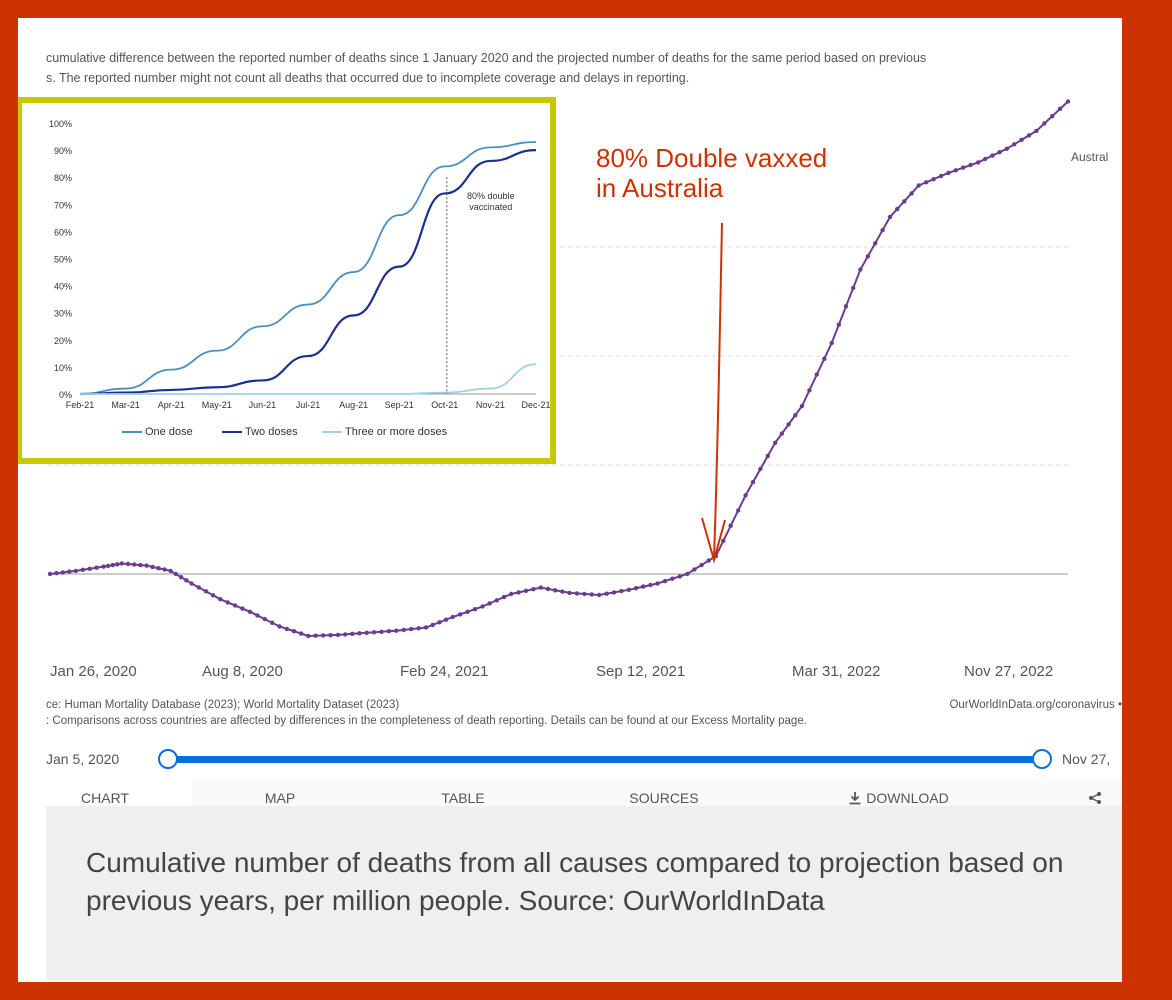  I want to click on slider-end-handle, so click(1042, 759).